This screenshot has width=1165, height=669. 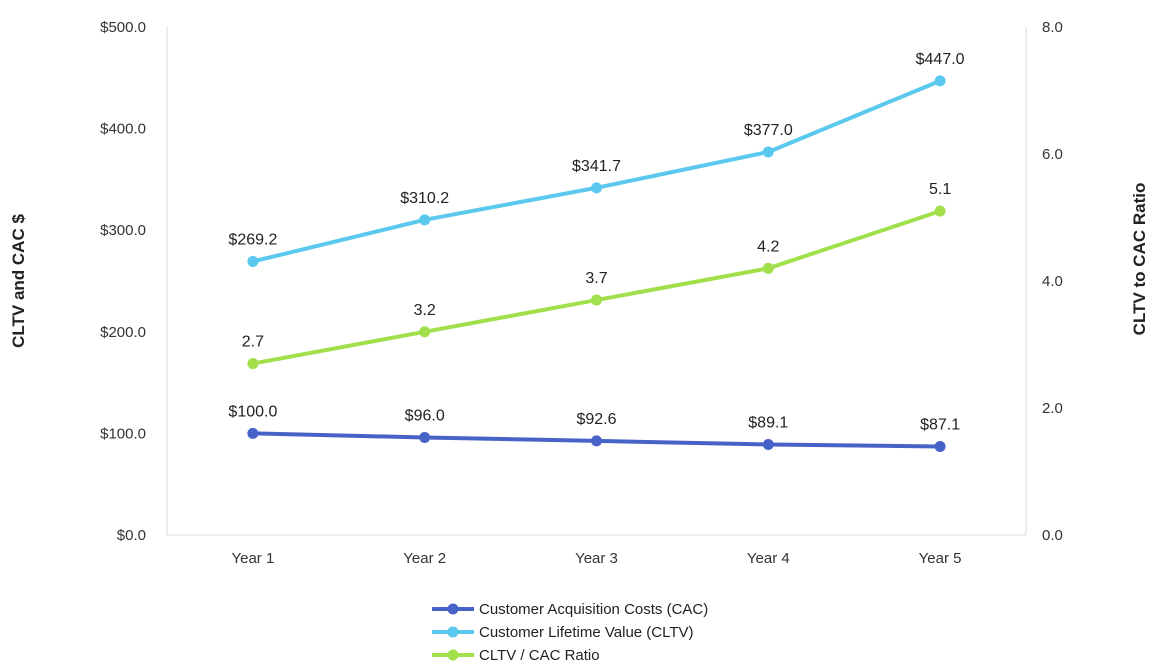 I want to click on right-tick-labels: 0.0 2.0 4.0 6.0 8.0, so click(x=1052, y=281).